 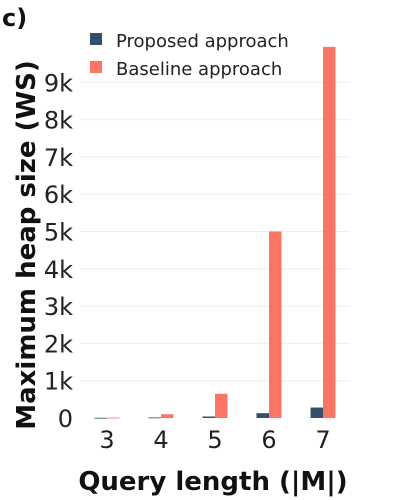 What do you see at coordinates (322, 440) in the screenshot?
I see `x-tick-label: 7` at bounding box center [322, 440].